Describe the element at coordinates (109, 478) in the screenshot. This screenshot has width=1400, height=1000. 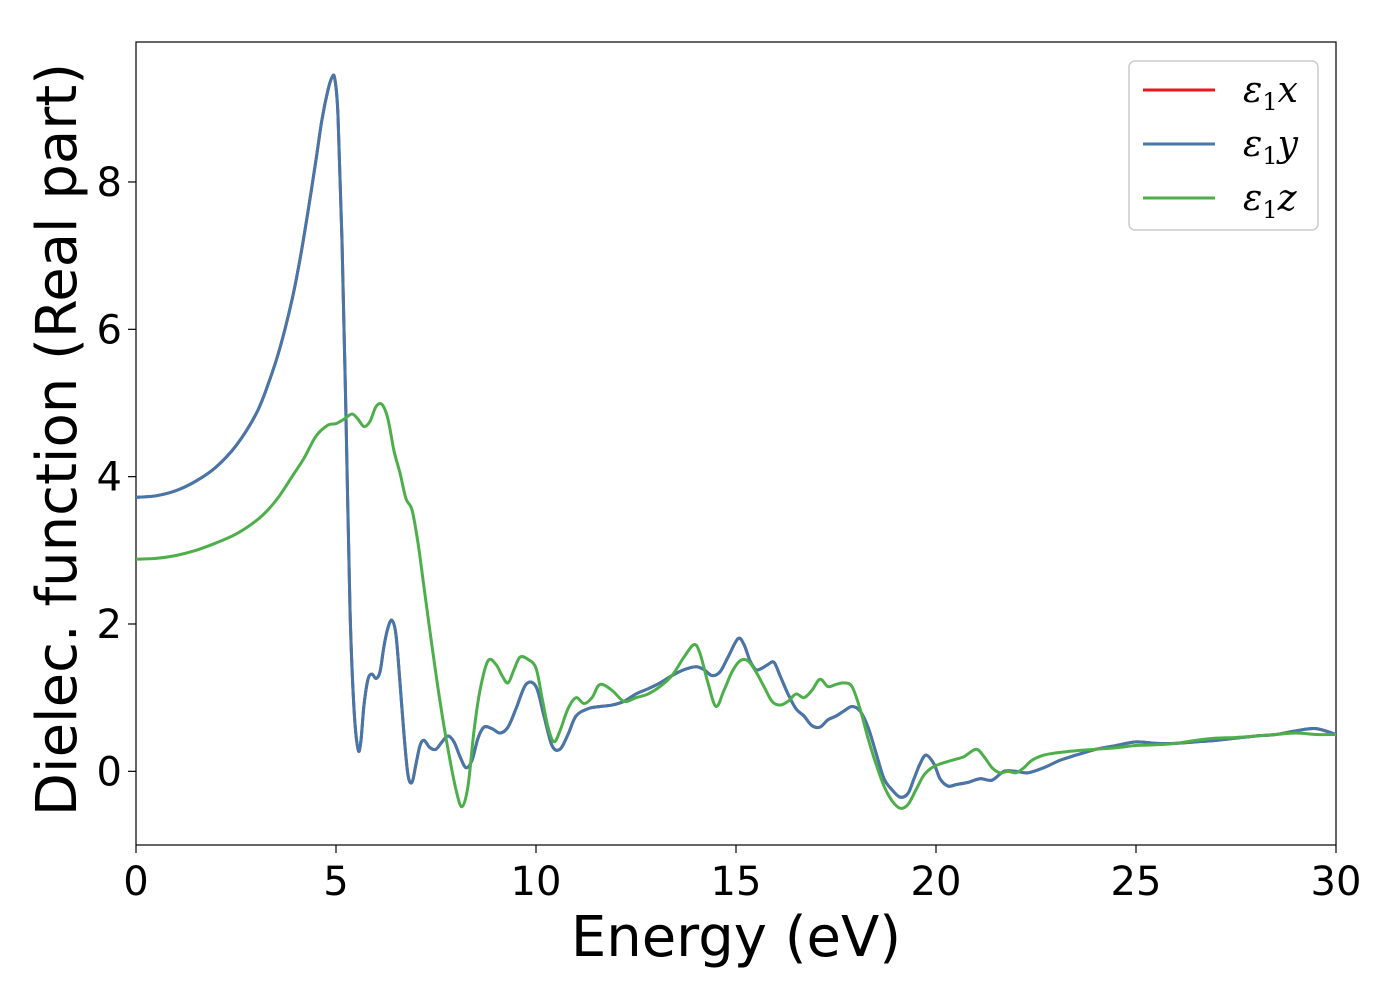
I see `y-tick-label: 4` at that location.